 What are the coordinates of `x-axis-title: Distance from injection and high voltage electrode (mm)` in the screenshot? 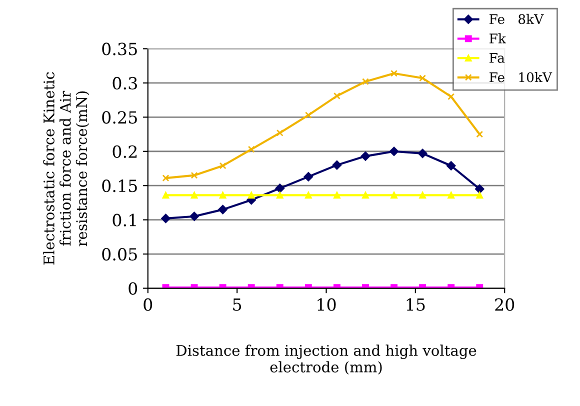 It's located at (326, 359).